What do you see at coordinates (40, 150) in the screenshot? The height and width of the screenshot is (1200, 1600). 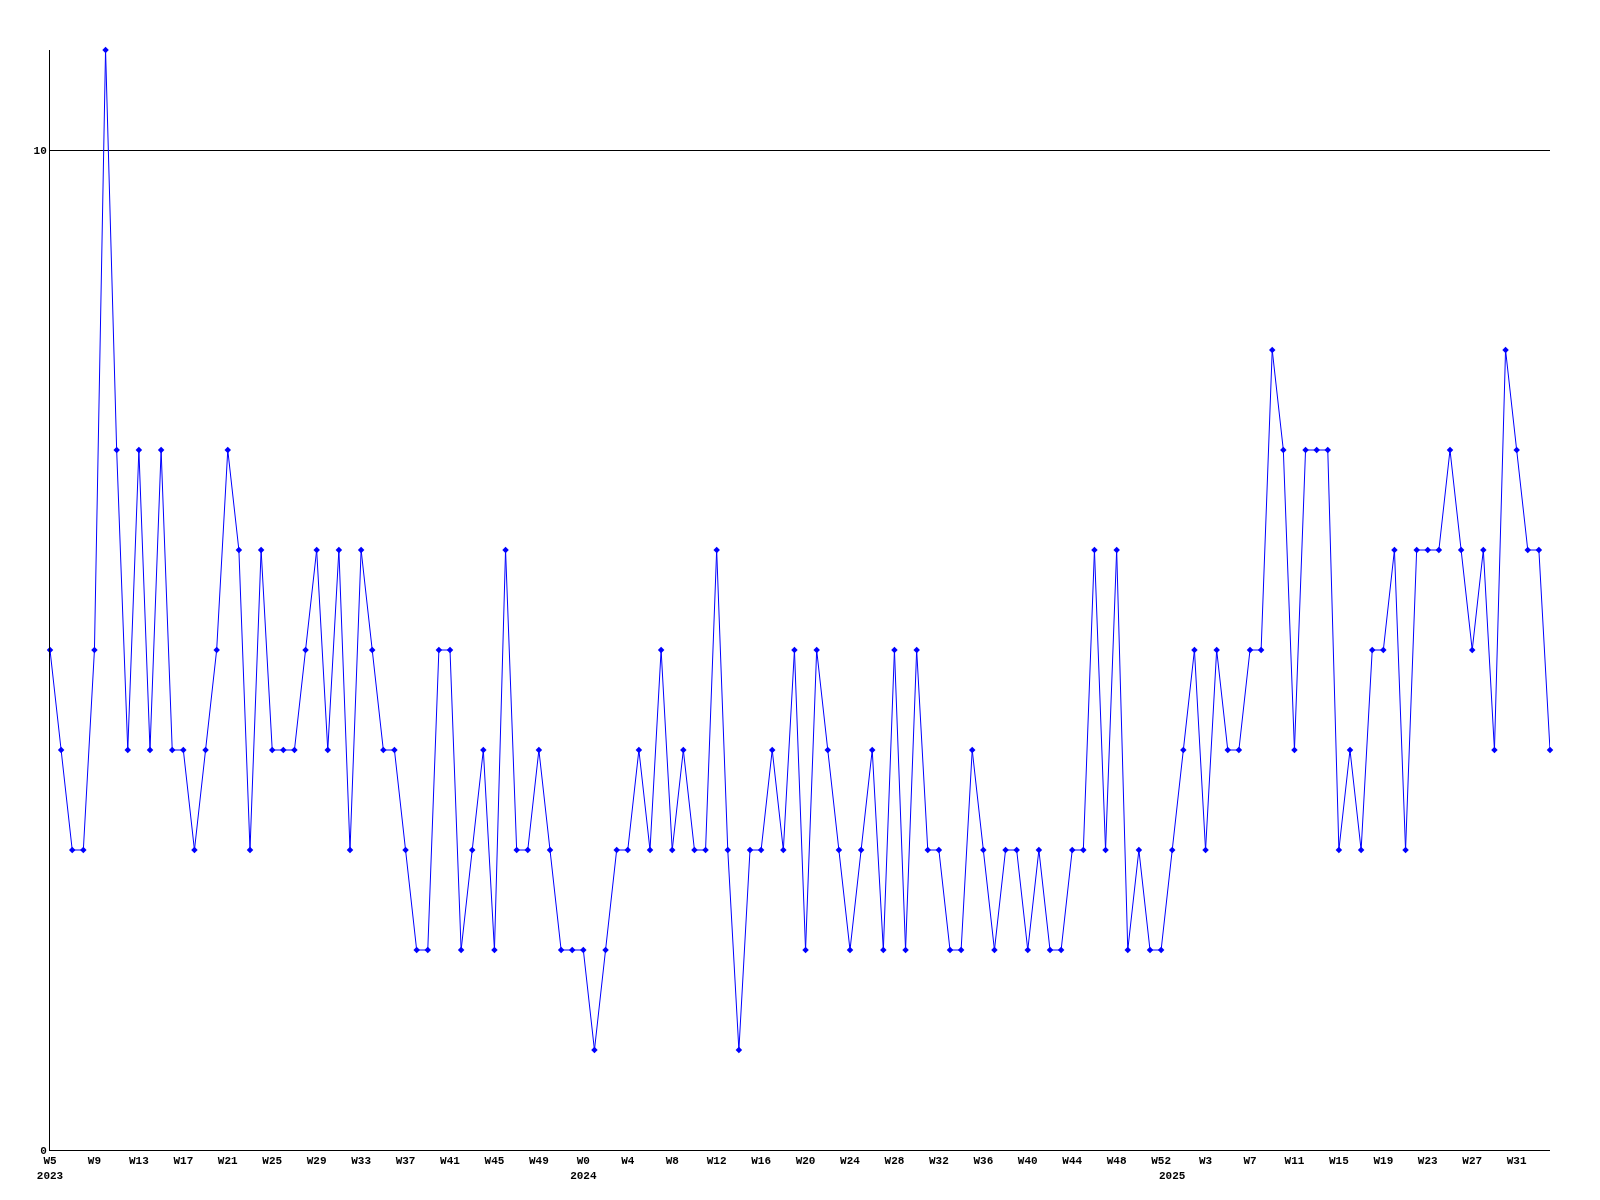 I see `y-tick-label: 10` at bounding box center [40, 150].